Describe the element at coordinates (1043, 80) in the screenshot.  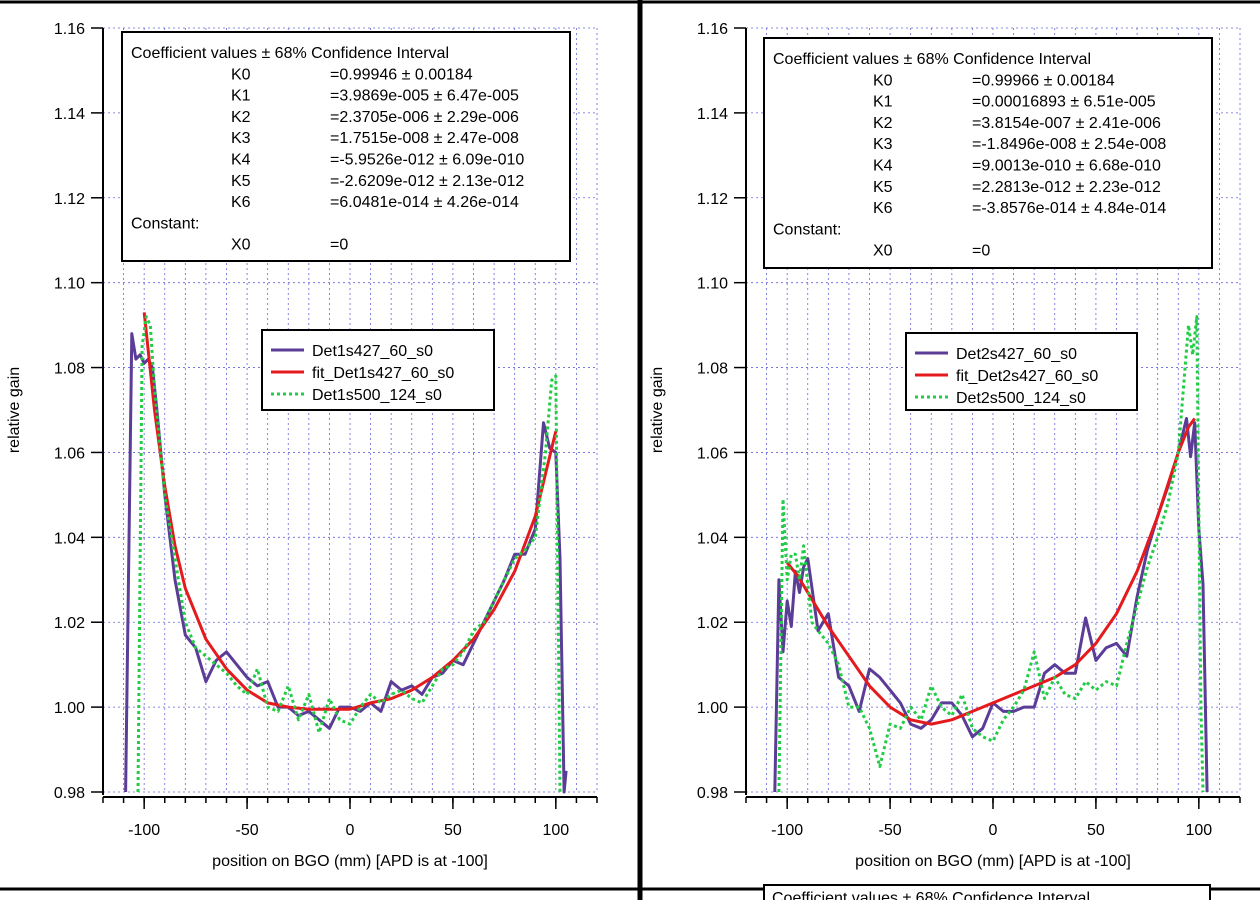
I see `coef-value: =0.99966 ± 0.00184` at that location.